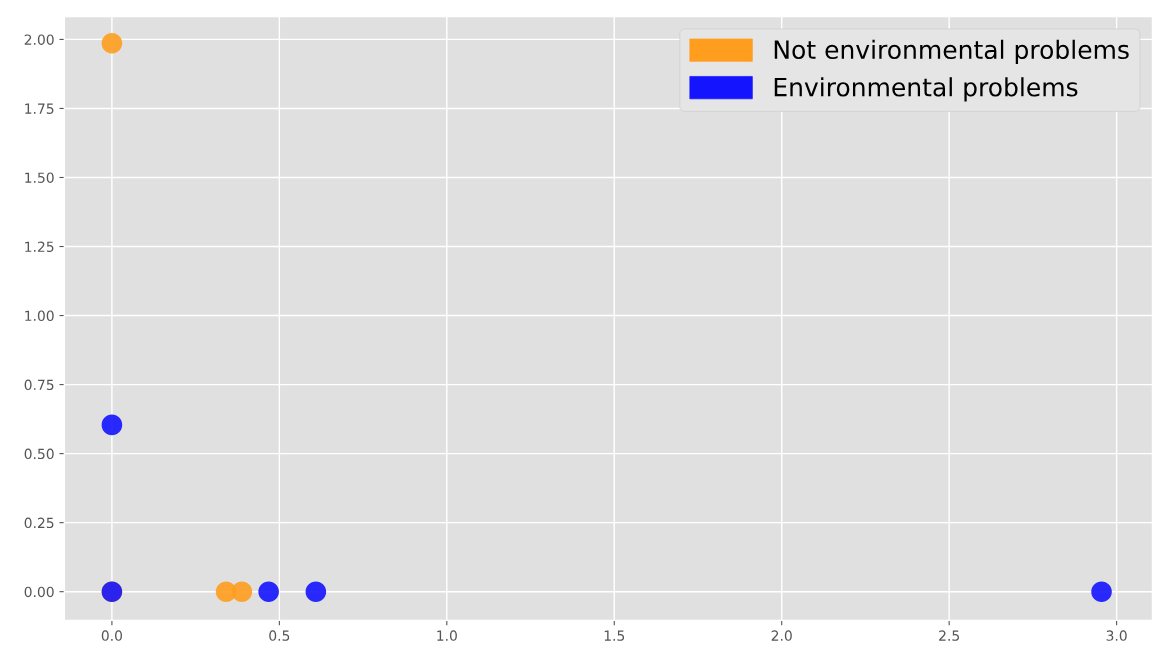 This screenshot has width=1170, height=660. What do you see at coordinates (39, 177) in the screenshot?
I see `y-tick-label: 1.50` at bounding box center [39, 177].